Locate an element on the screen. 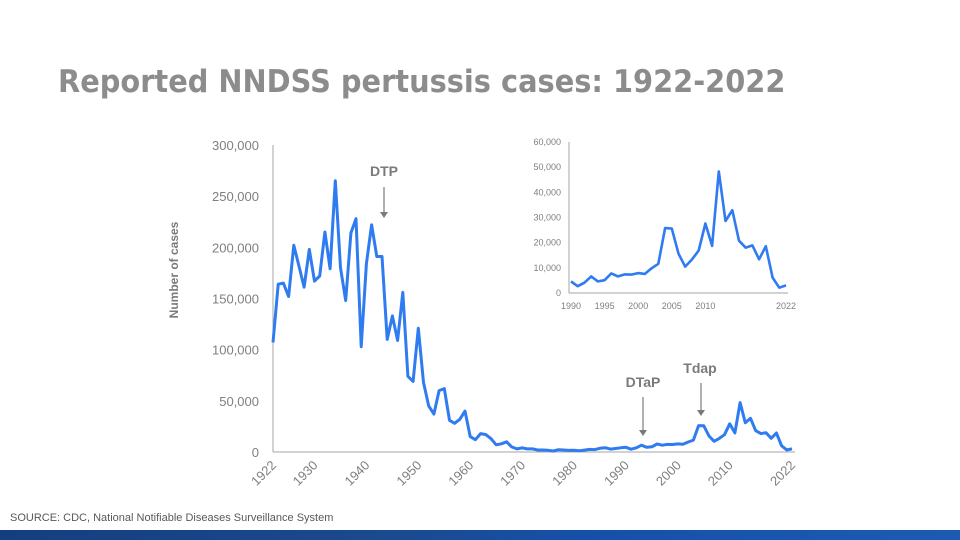 The width and height of the screenshot is (960, 540). y-tick-label: 50,000 is located at coordinates (239, 401).